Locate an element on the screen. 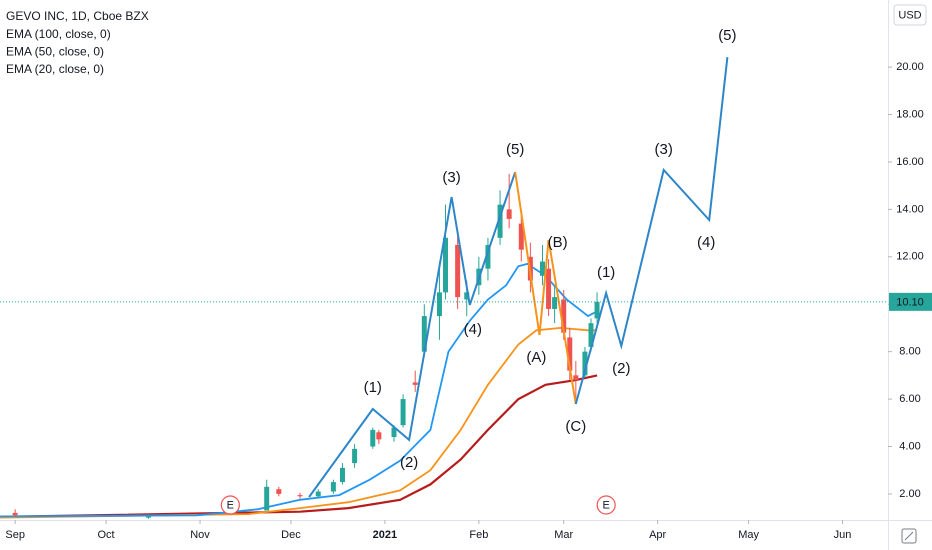  x-tick-label: Jun is located at coordinates (843, 535).